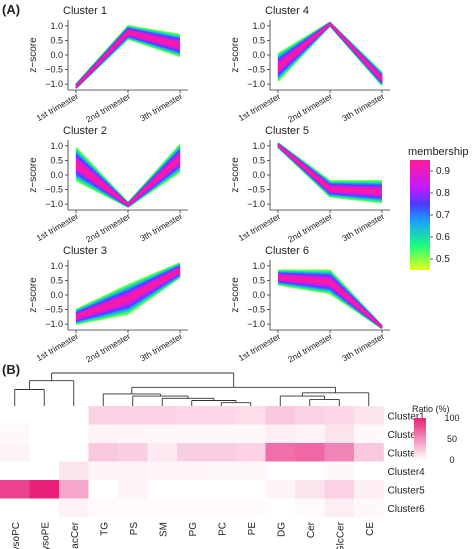 The image size is (474, 549). Describe the element at coordinates (193, 529) in the screenshot. I see `heatmap-column-label: PG` at that location.